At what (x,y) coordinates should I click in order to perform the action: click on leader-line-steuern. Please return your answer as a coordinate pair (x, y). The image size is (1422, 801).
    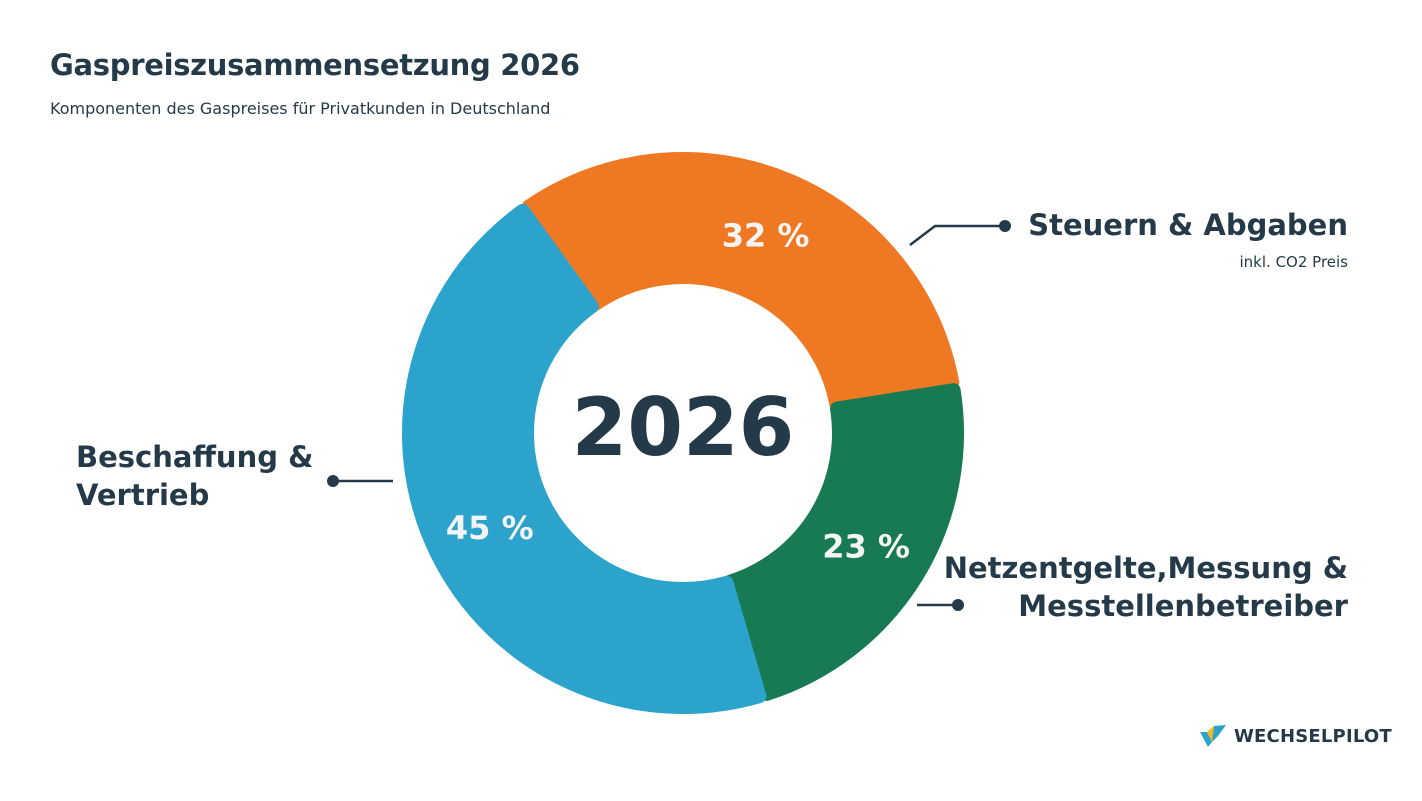
    Looking at the image, I should click on (960, 233).